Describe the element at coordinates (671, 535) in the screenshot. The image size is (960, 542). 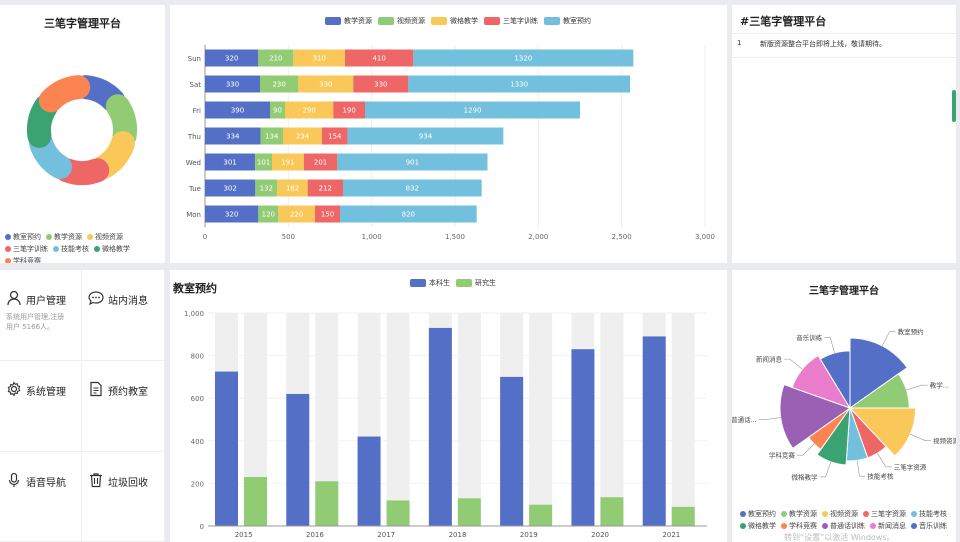
I see `x-tick-label: 2021` at that location.